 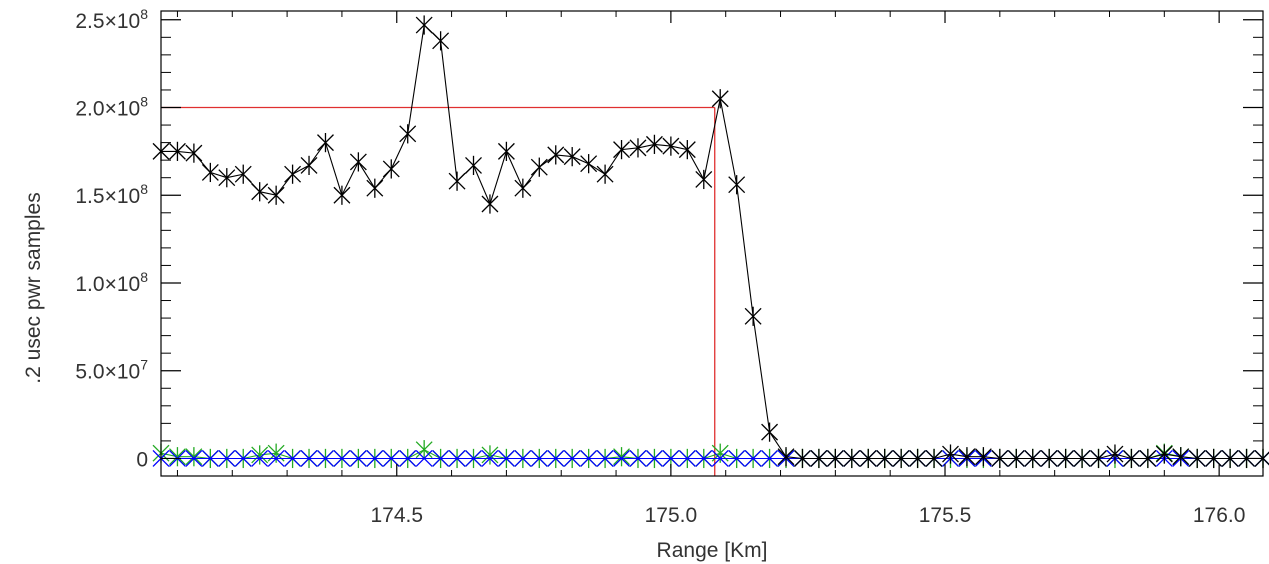 What do you see at coordinates (945, 515) in the screenshot?
I see `x-tick-label: 175.5` at bounding box center [945, 515].